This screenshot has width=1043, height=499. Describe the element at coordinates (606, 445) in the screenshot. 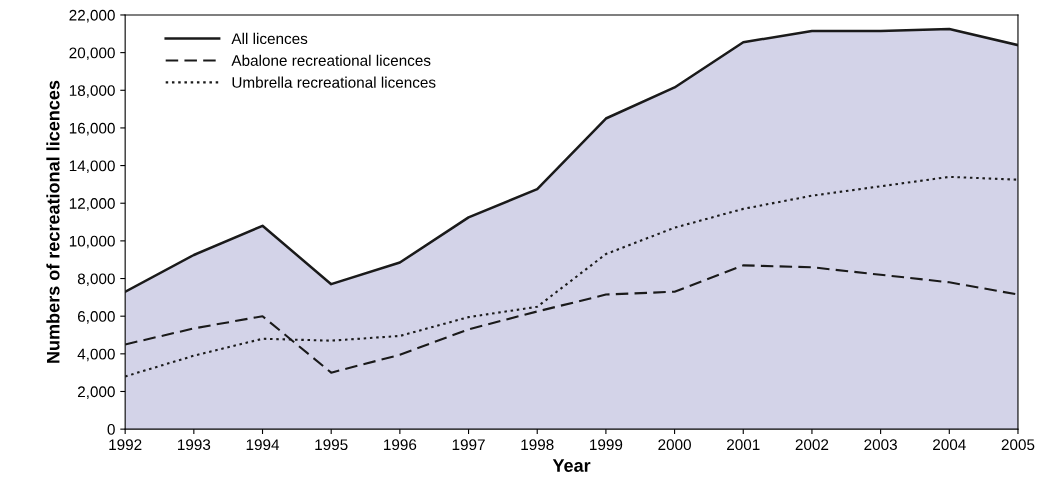

I see `x-tick-label: 1999` at that location.